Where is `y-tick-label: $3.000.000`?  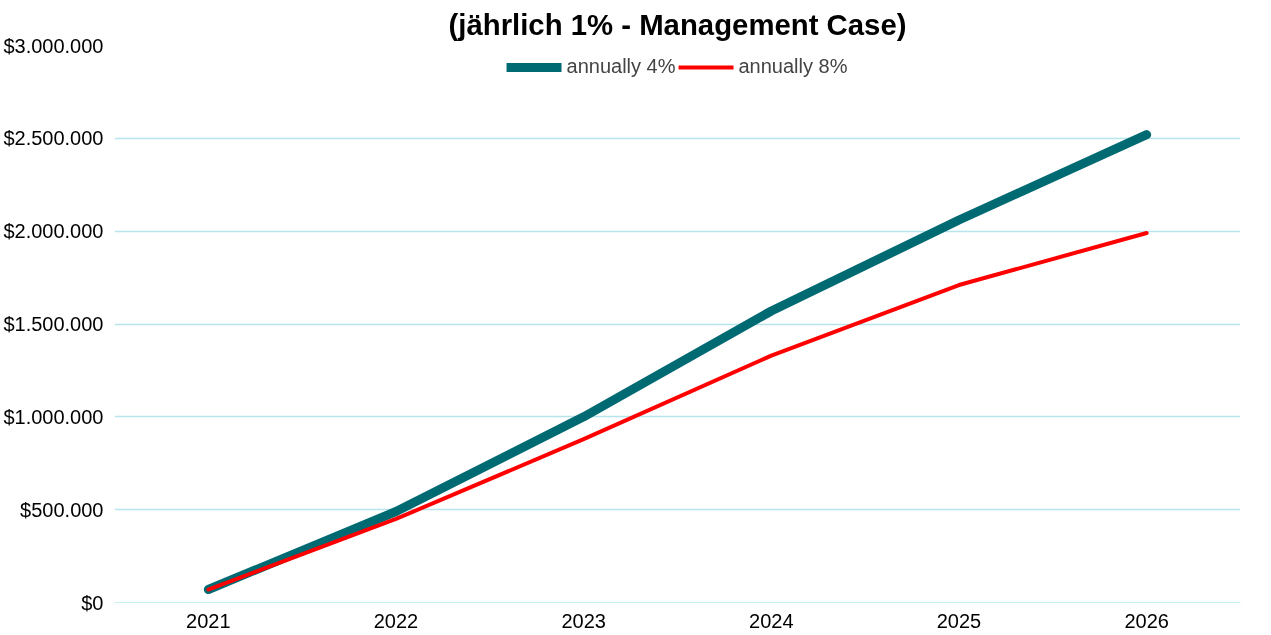 y-tick-label: $3.000.000 is located at coordinates (53, 45).